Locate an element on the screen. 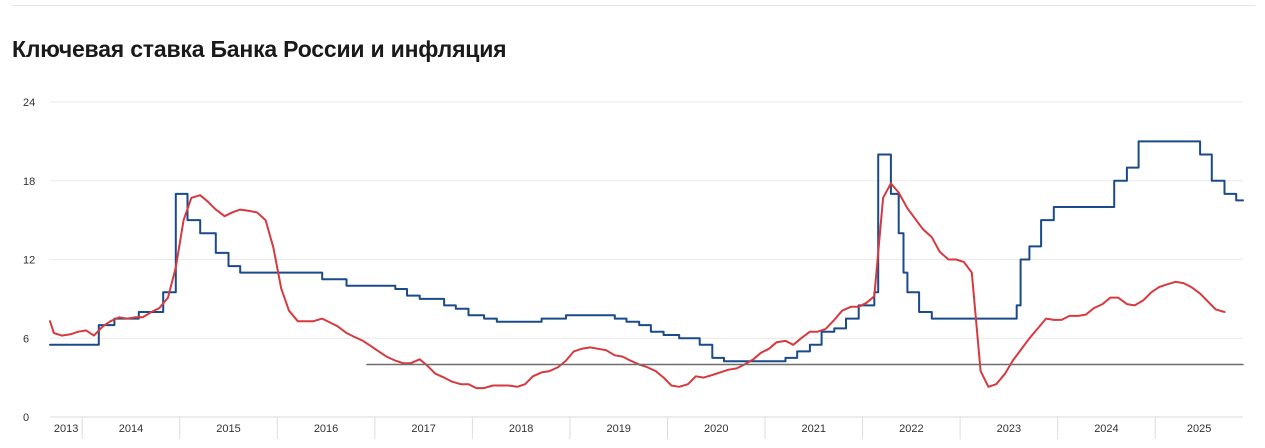 The height and width of the screenshot is (448, 1265). x-tick-label: 2020 is located at coordinates (716, 429).